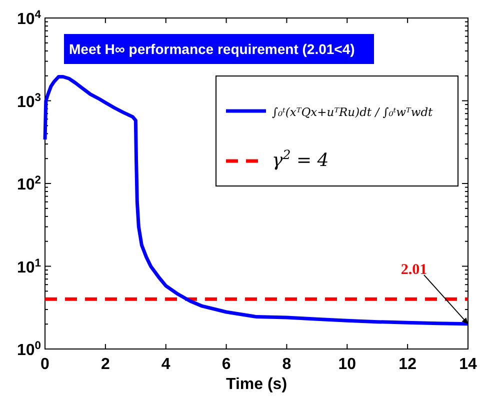 This screenshot has height=400, width=486. What do you see at coordinates (28, 184) in the screenshot?
I see `y-tick-label: 10$^{2}$` at bounding box center [28, 184].